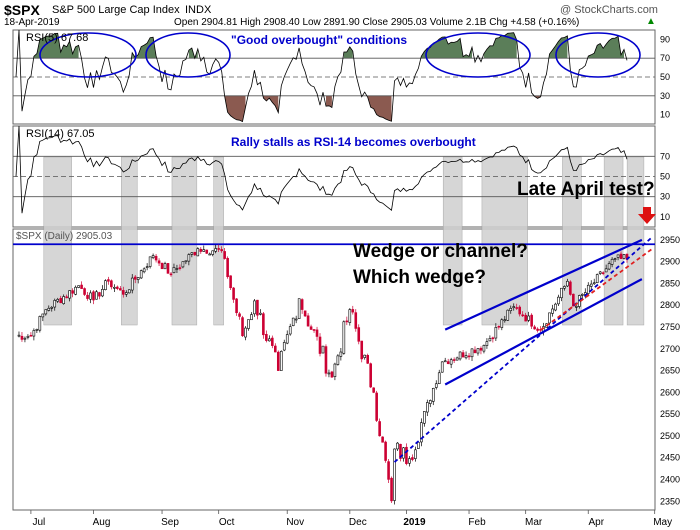  Describe the element at coordinates (670, 501) in the screenshot. I see `price-tick-2350: 2350` at that location.